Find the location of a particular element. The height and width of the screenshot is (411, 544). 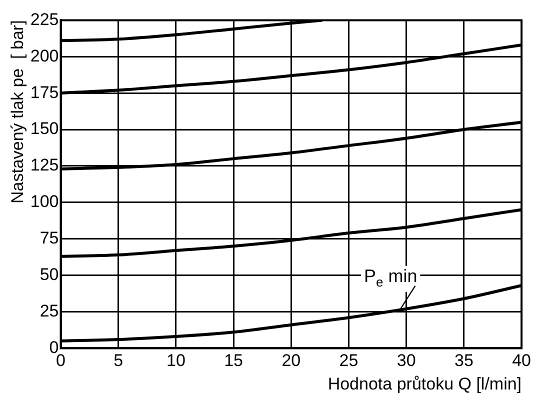

y-tick-label: 150 is located at coordinates (44, 128).